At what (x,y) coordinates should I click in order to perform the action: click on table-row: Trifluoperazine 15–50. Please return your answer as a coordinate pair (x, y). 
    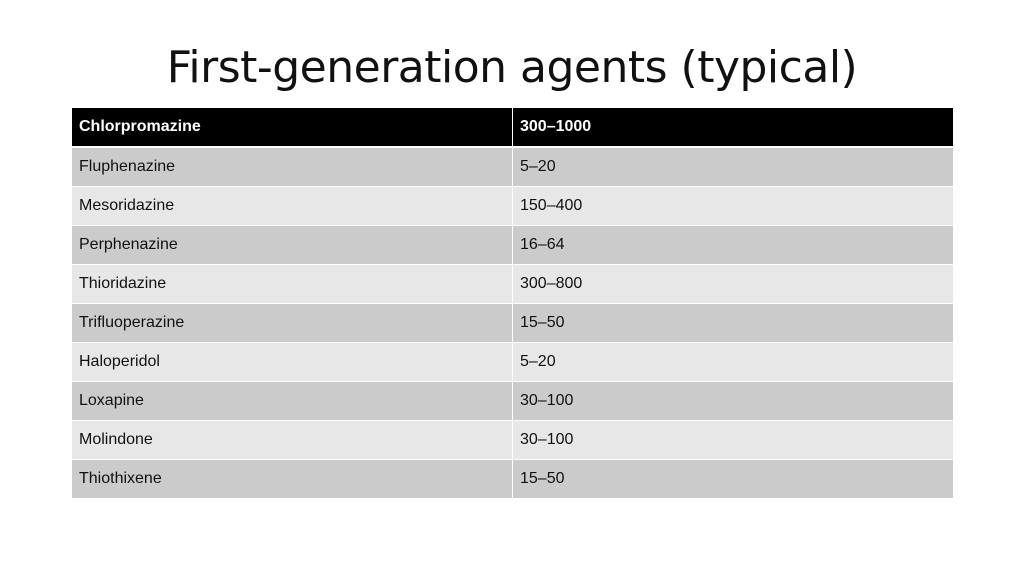
    Looking at the image, I should click on (512, 323).